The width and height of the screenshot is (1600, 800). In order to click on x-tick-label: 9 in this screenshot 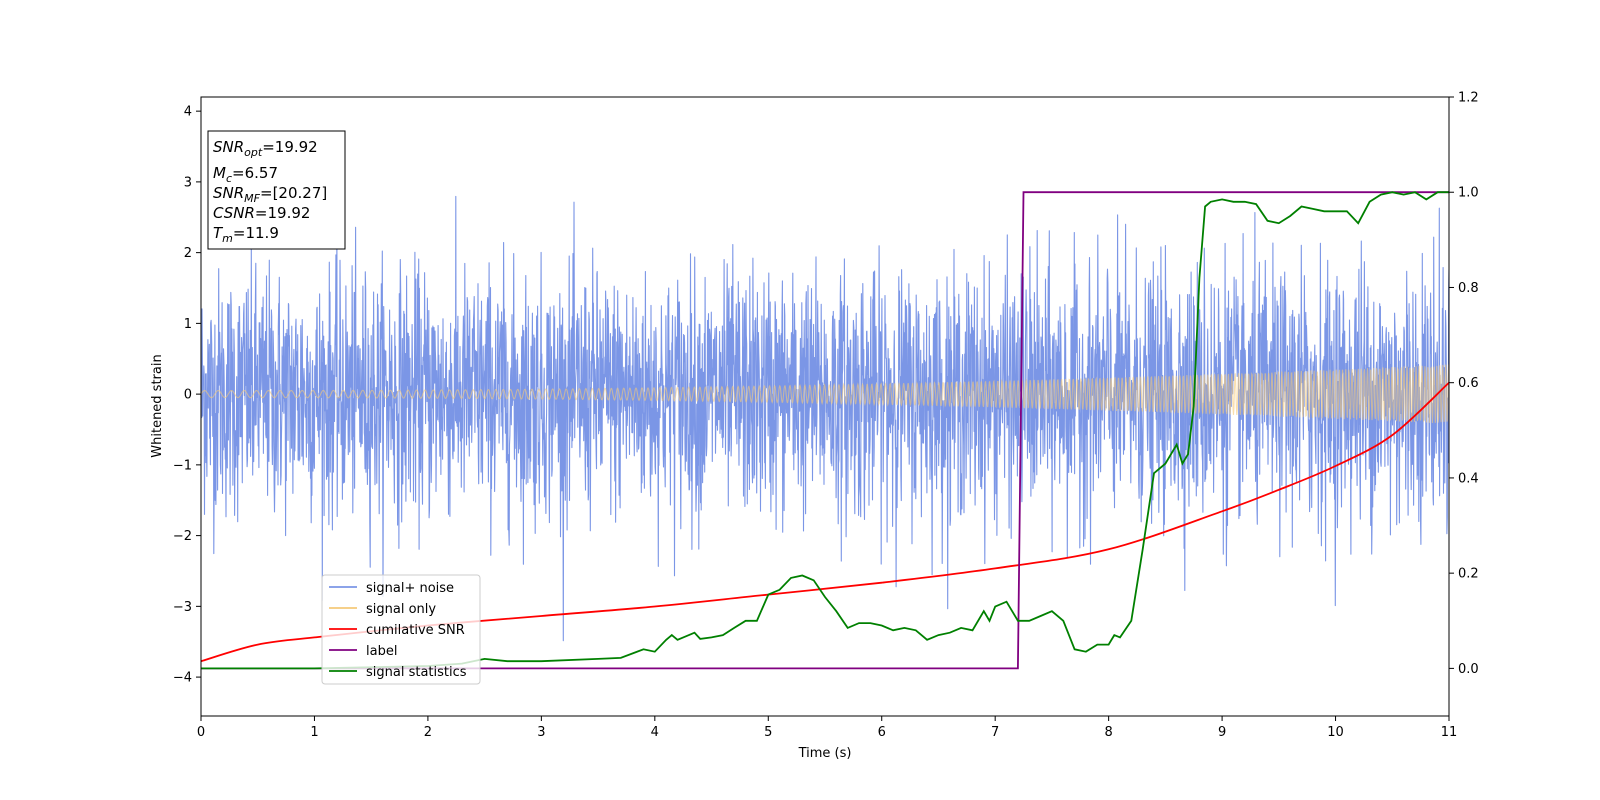, I will do `click(1222, 732)`.